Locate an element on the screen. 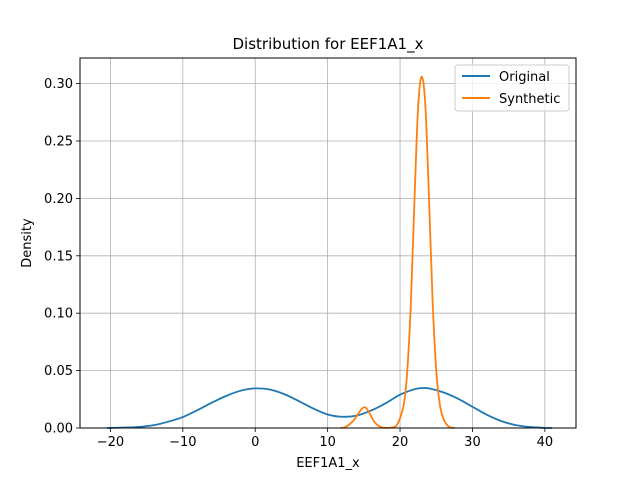 Image resolution: width=640 pixels, height=480 pixels. y-axis-ticks: 0.00 0.05 0.10 0.15 0.20 0.25 0.30 is located at coordinates (62, 257).